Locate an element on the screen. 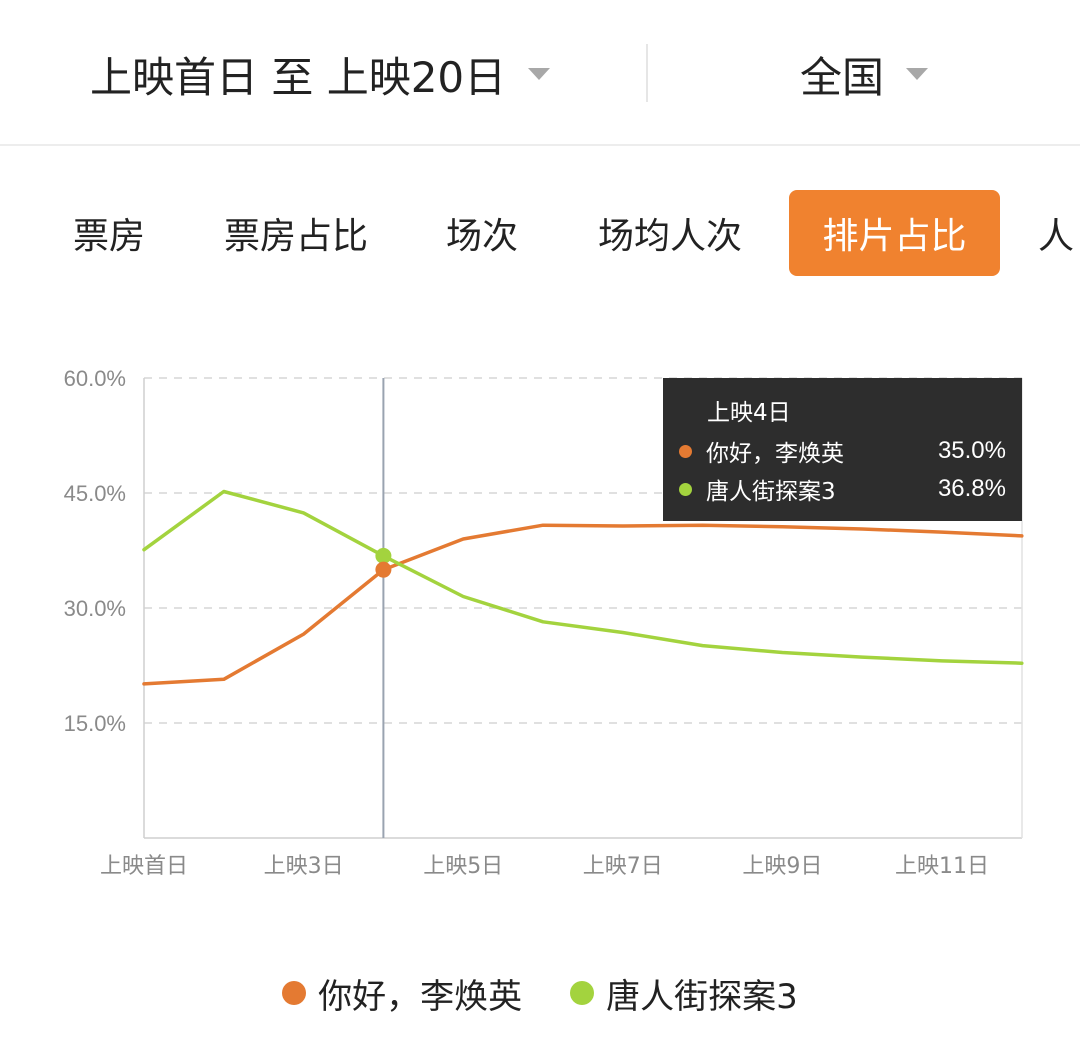 Image resolution: width=1080 pixels, height=1055 pixels. tooltip-series-name: 唐人街探案3 is located at coordinates (771, 492).